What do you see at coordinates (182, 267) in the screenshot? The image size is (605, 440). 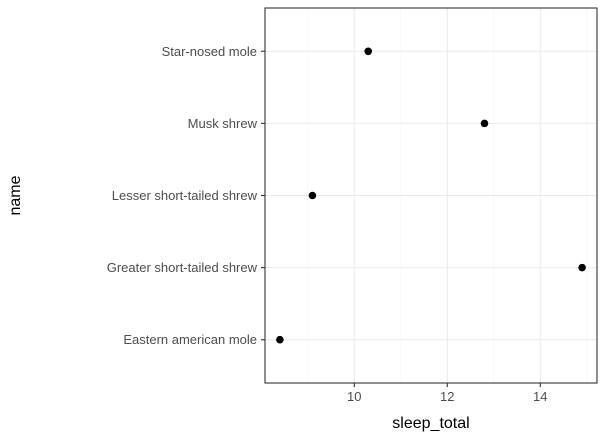 I see `y-tick-label: Greater short-tailed shrew` at bounding box center [182, 267].